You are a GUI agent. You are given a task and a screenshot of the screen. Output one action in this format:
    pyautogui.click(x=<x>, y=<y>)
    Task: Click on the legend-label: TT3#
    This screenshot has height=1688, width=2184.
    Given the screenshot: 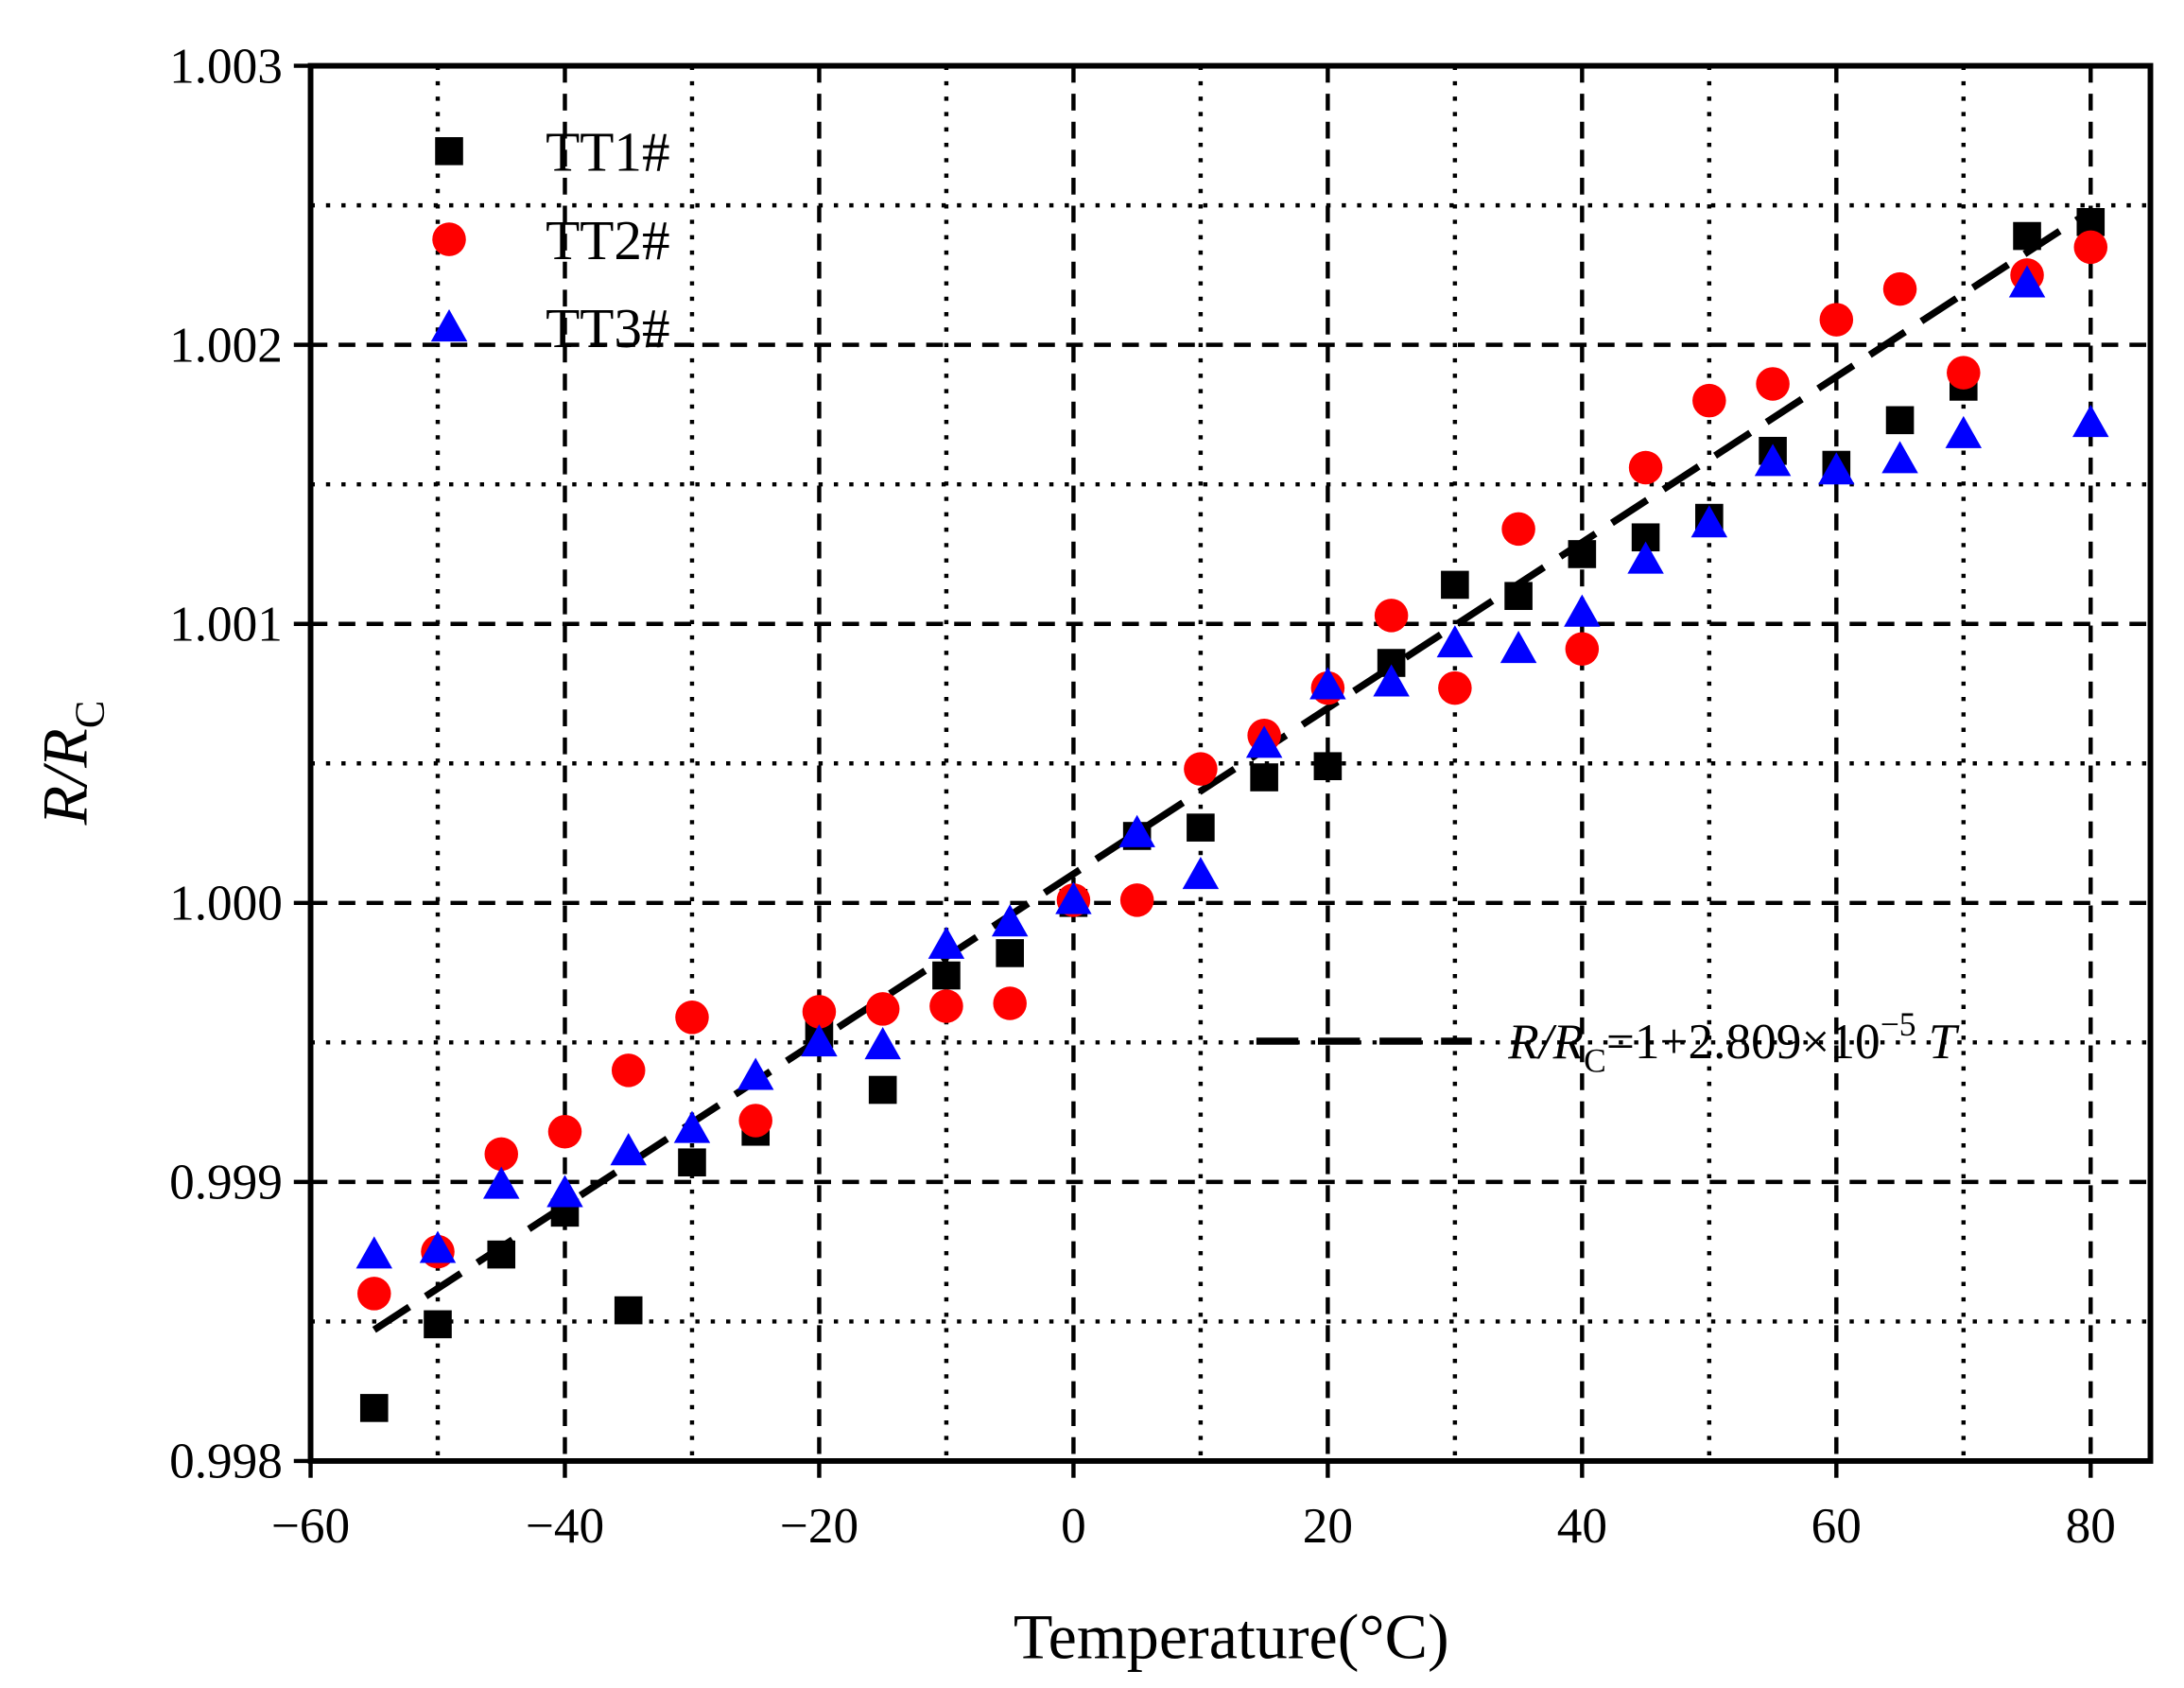 What is the action you would take?
    pyautogui.click(x=608, y=328)
    